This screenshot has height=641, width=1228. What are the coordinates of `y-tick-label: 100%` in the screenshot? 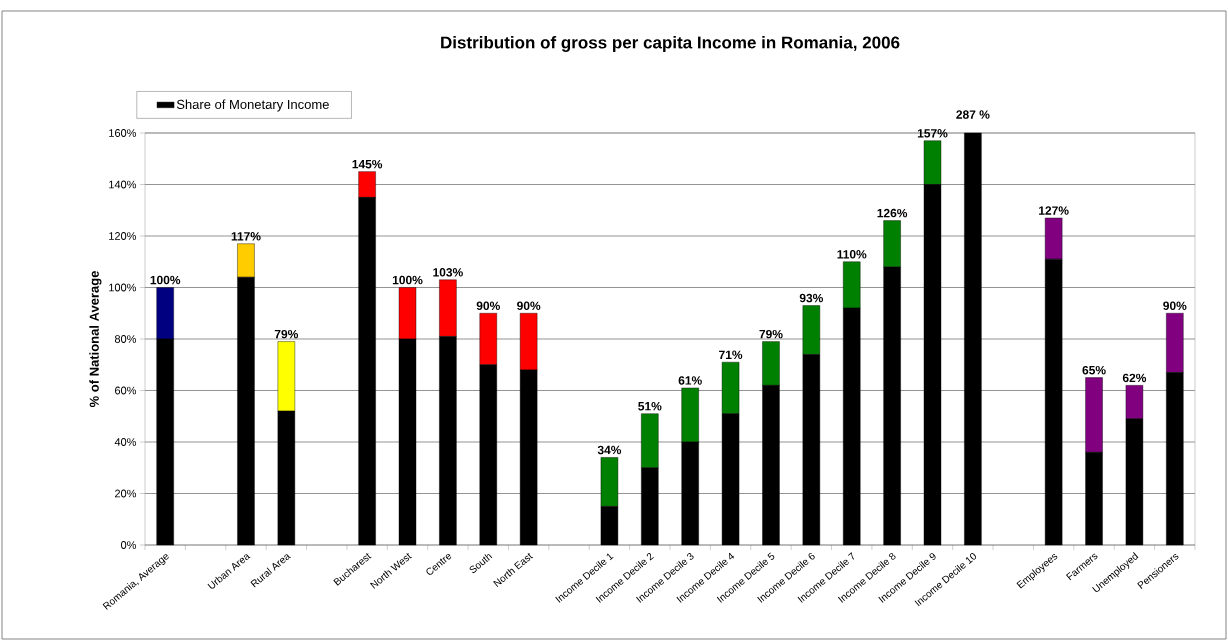 It's located at (123, 287).